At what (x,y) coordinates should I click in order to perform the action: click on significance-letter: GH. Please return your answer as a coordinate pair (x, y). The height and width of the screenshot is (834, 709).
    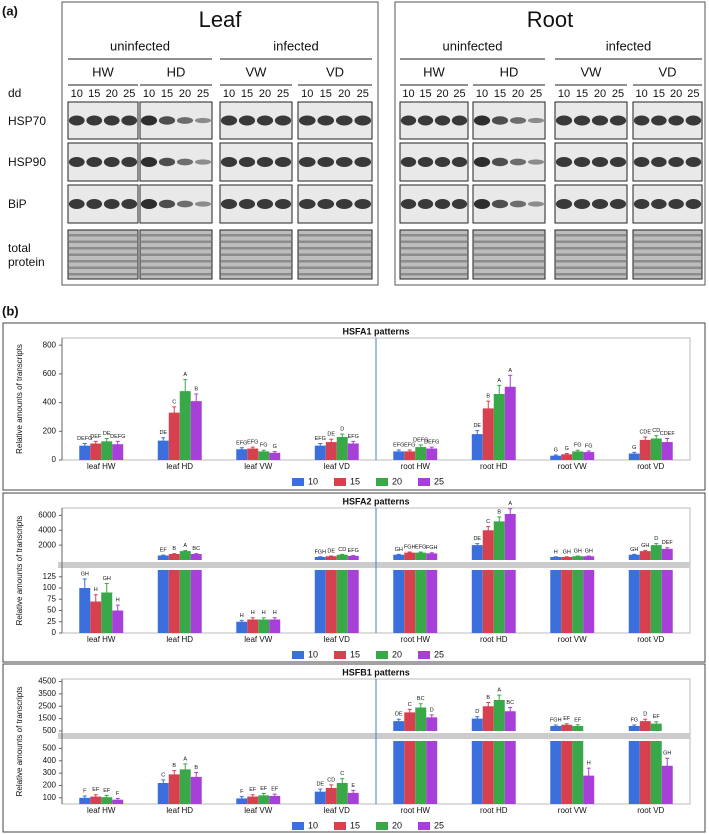
    Looking at the image, I should click on (578, 551).